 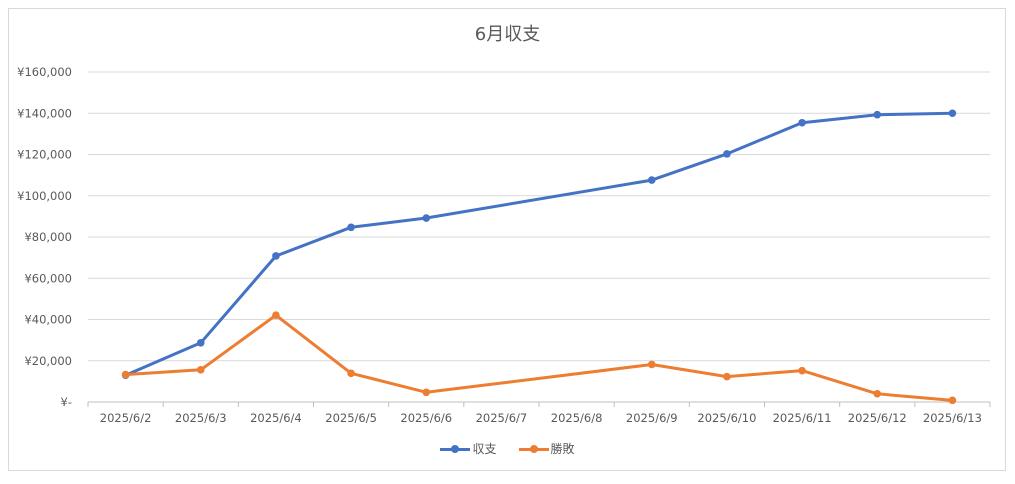 I want to click on x-tick-label: 2025/6/6, so click(x=426, y=418).